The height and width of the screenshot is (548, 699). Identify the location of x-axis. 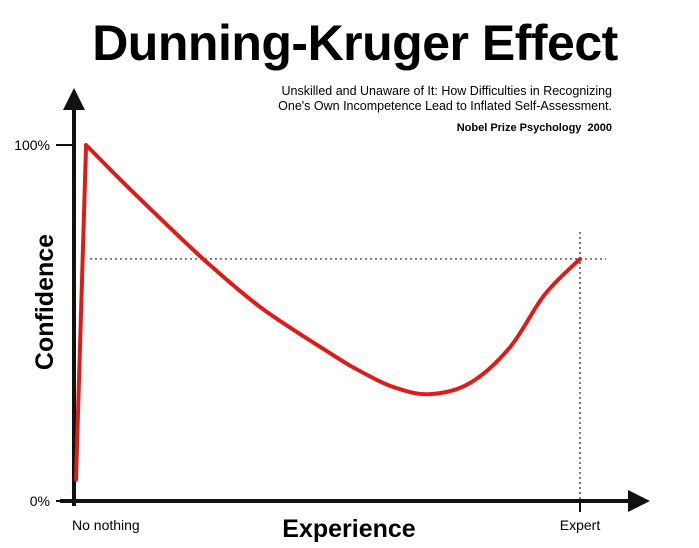
(355, 501).